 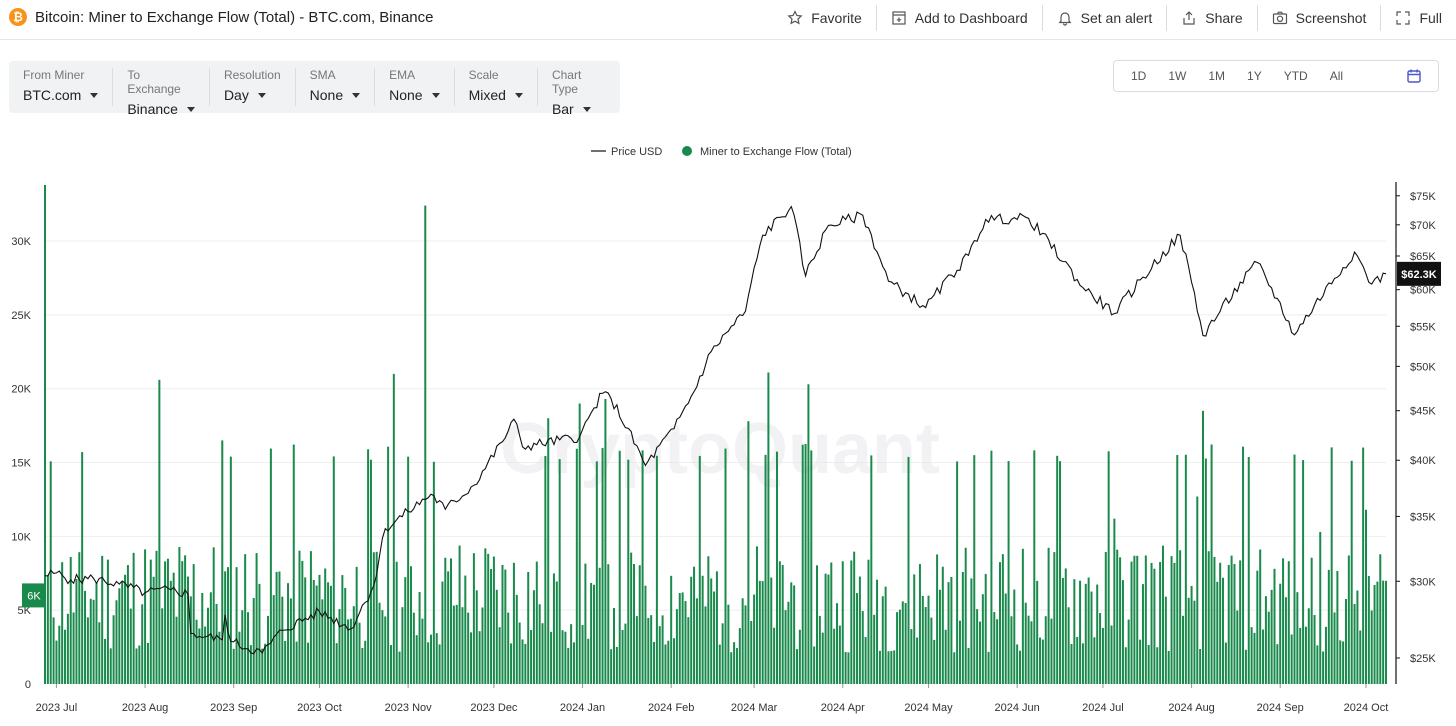 I want to click on set-alert-button: Set an alert, so click(x=1104, y=18).